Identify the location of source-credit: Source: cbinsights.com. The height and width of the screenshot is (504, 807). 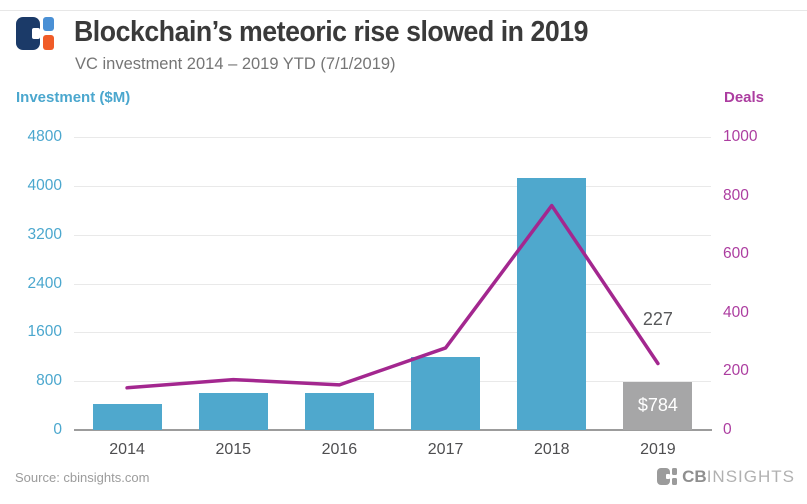
(82, 477).